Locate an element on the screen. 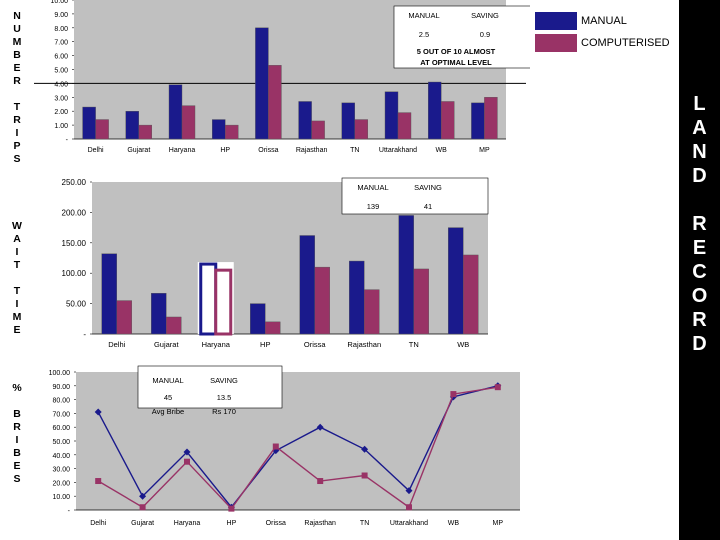 The image size is (720, 540). trips-axis-label: N U M B E R T R I P S is located at coordinates (17, 87).